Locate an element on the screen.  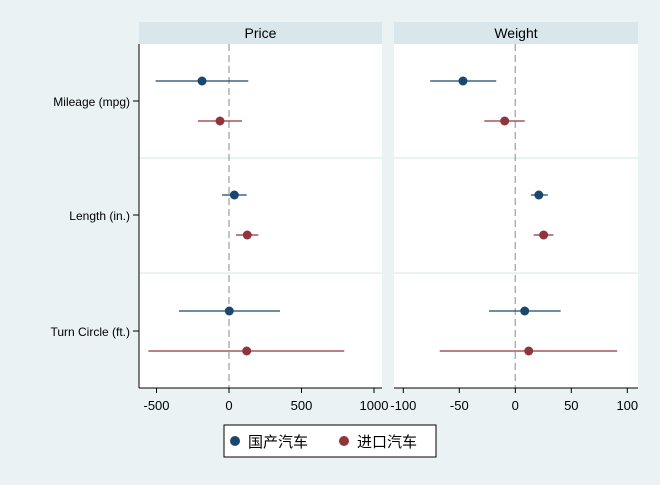
y-tick-label: Turn Circle (ft.) is located at coordinates (90, 332).